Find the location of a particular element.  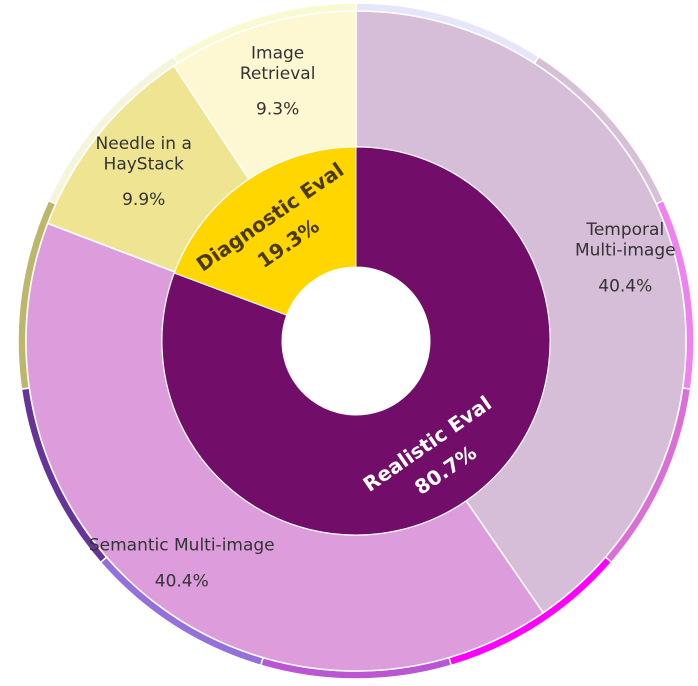

outer-label-needle-in-a-haystack: Needle in a HayStack 9.9% is located at coordinates (144, 172).